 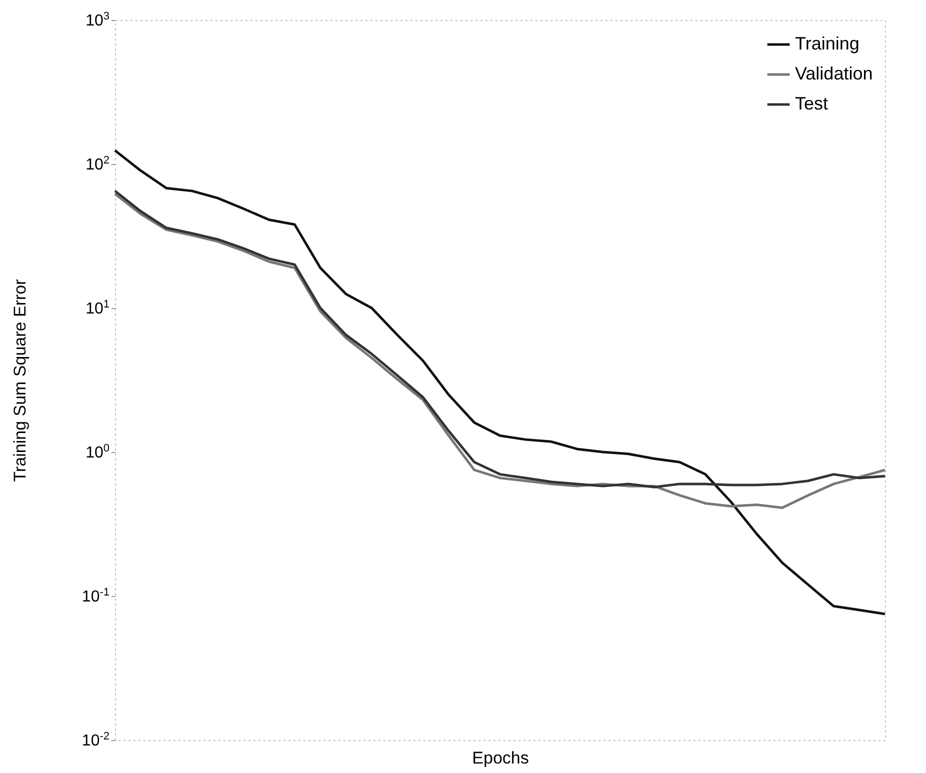 What do you see at coordinates (500, 758) in the screenshot?
I see `x-axis-title: Epochs` at bounding box center [500, 758].